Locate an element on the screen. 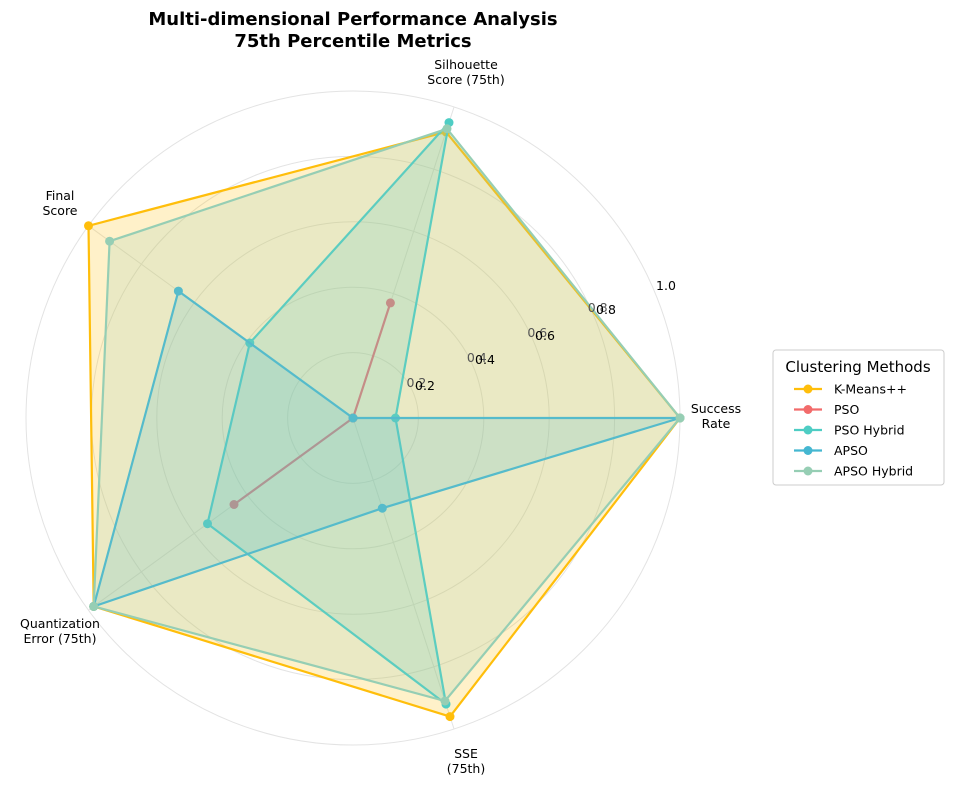  radial-tick-0: 0.2 is located at coordinates (416, 382).